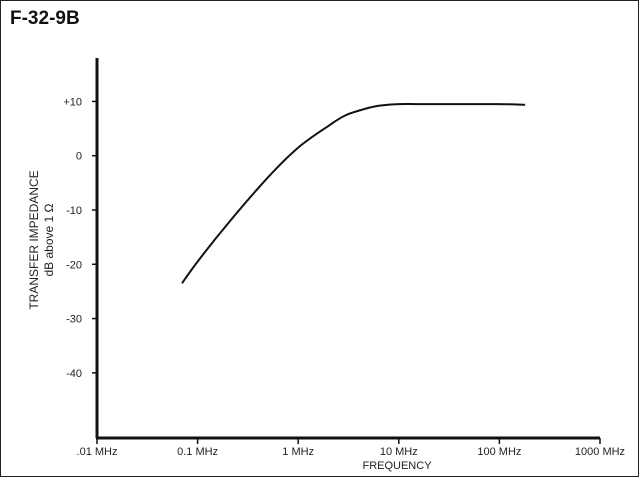 The height and width of the screenshot is (477, 639). I want to click on y-tick-label: -10, so click(74, 211).